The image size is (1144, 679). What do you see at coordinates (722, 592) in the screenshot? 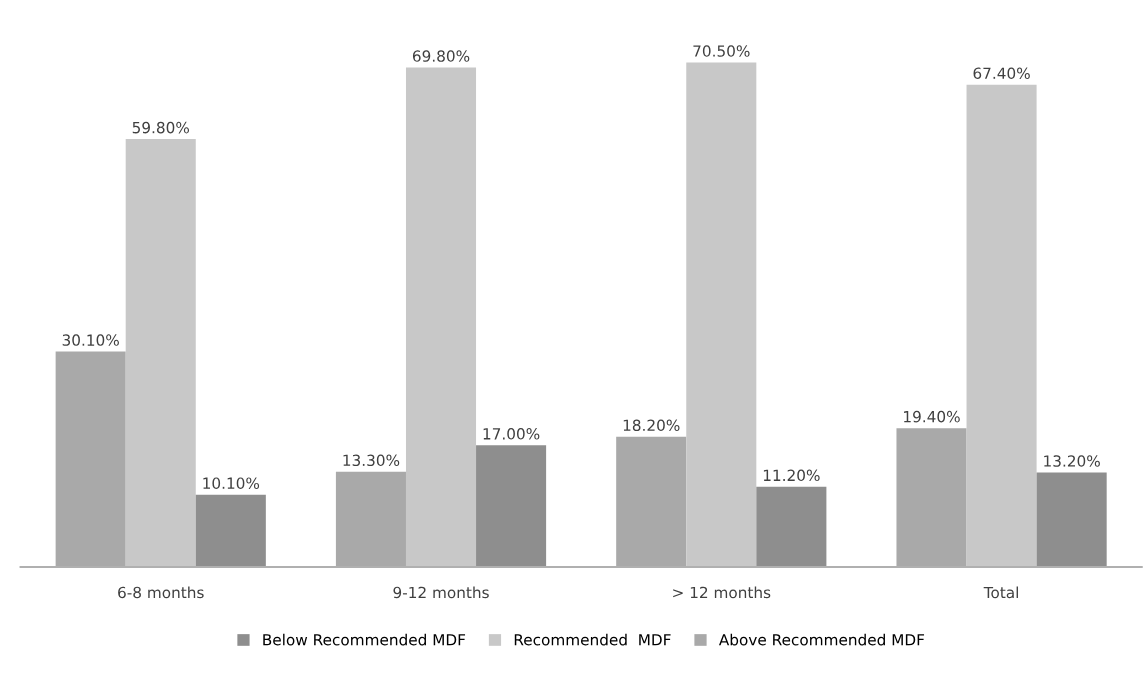
I see `x-tick-label: > 12 months` at bounding box center [722, 592].